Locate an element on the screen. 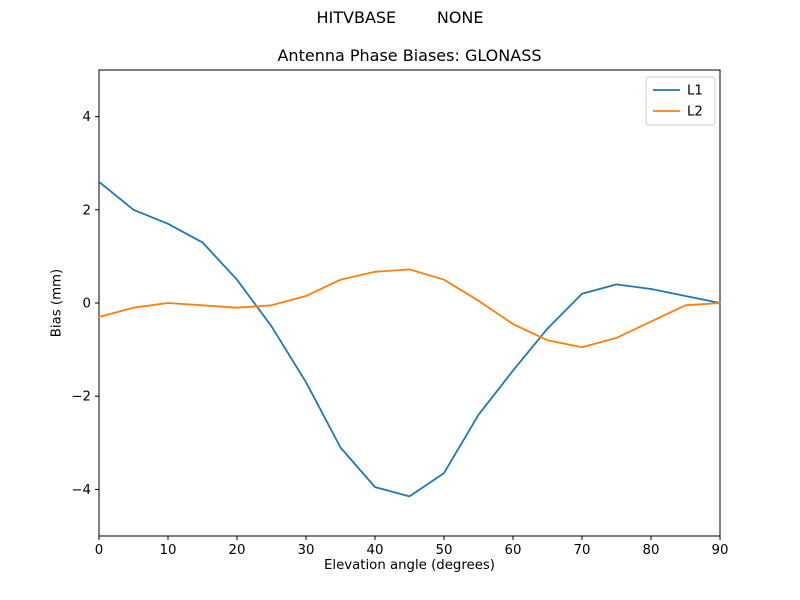 The width and height of the screenshot is (800, 600). y-tick-label: 0 is located at coordinates (87, 304).